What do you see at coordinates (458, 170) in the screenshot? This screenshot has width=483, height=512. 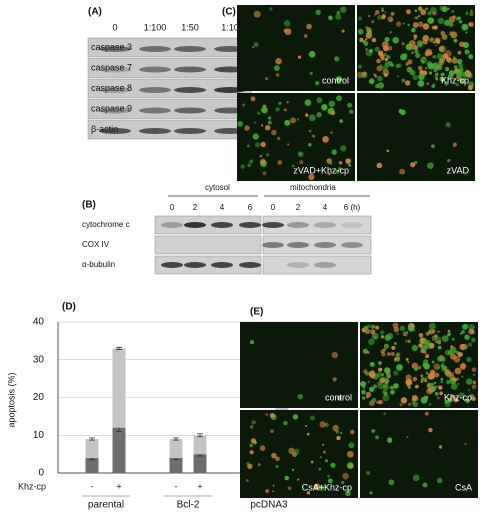 I see `image-label: zVAD` at bounding box center [458, 170].